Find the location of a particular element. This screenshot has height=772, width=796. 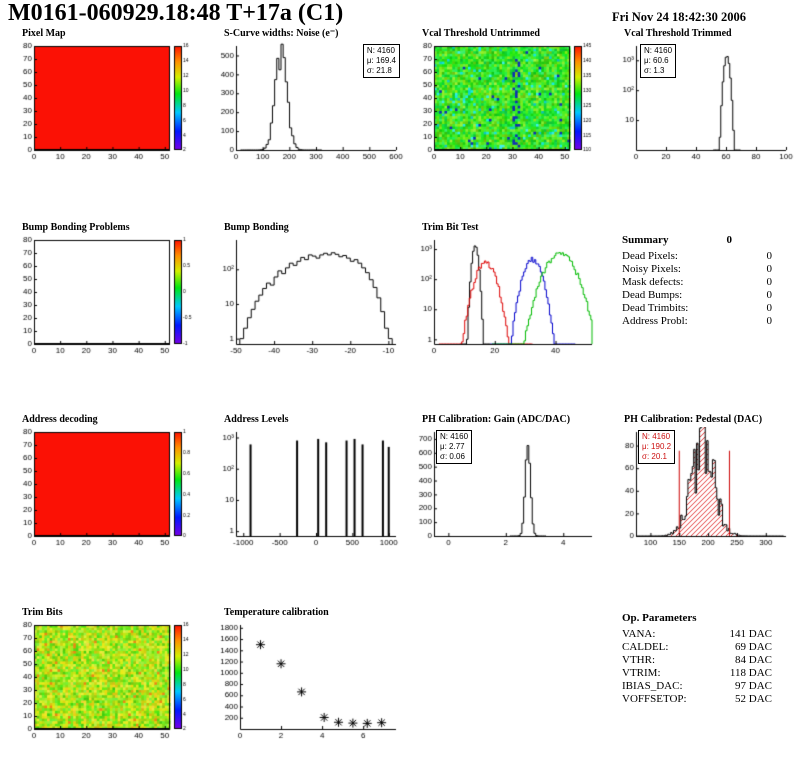

address-decoding-panel: Address decoding is located at coordinates (104, 481).